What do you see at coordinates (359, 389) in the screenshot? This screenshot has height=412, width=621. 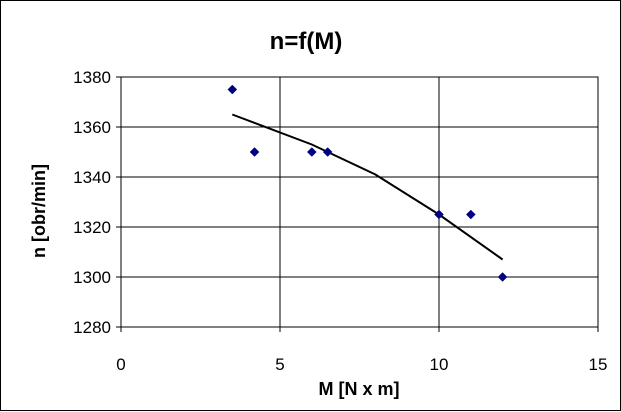 I see `x-axis-label: M [N x m]` at bounding box center [359, 389].